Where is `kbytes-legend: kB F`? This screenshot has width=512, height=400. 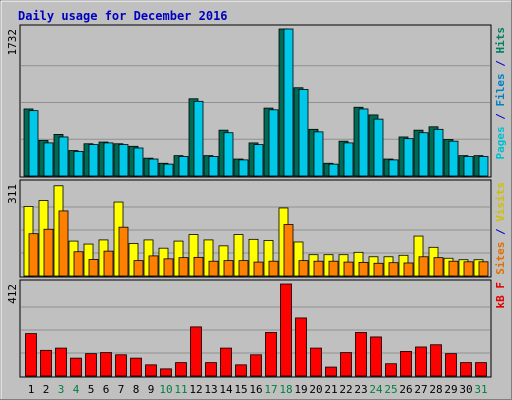
kbytes-legend: kB F is located at coordinates (500, 295).